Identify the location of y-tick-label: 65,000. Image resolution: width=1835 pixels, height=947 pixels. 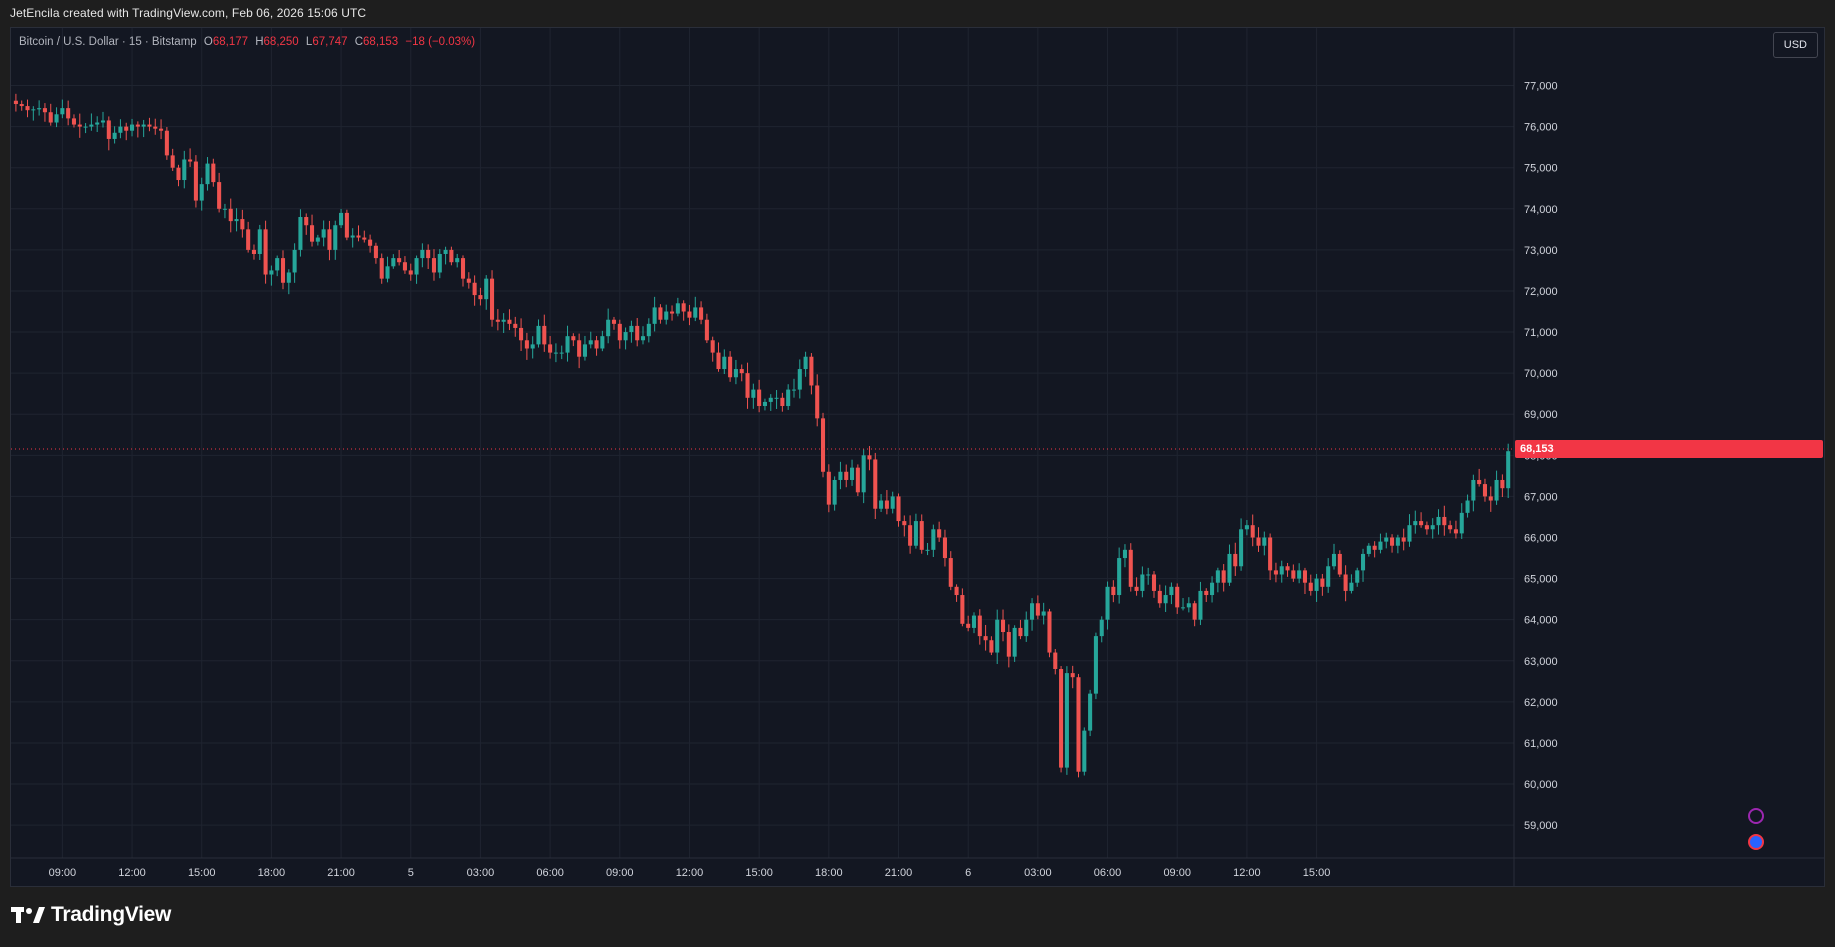
(1541, 580).